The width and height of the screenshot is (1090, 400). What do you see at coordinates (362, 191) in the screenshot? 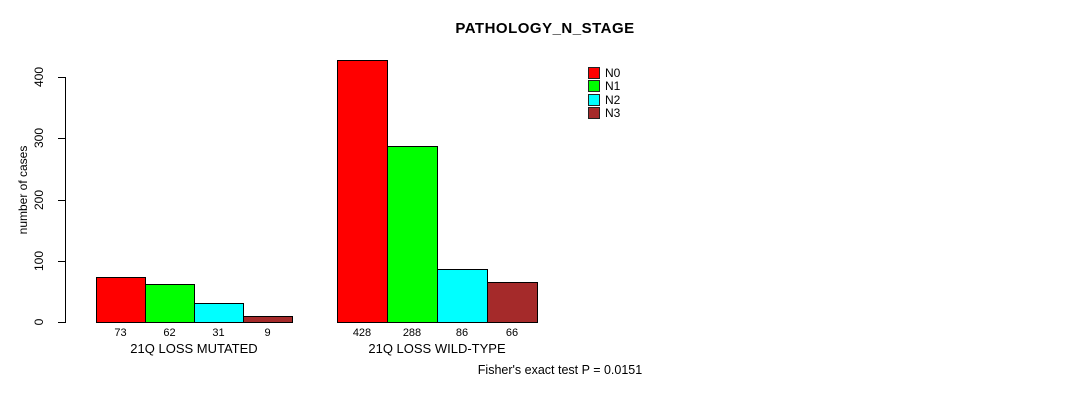
I see `bar-n0-group2` at bounding box center [362, 191].